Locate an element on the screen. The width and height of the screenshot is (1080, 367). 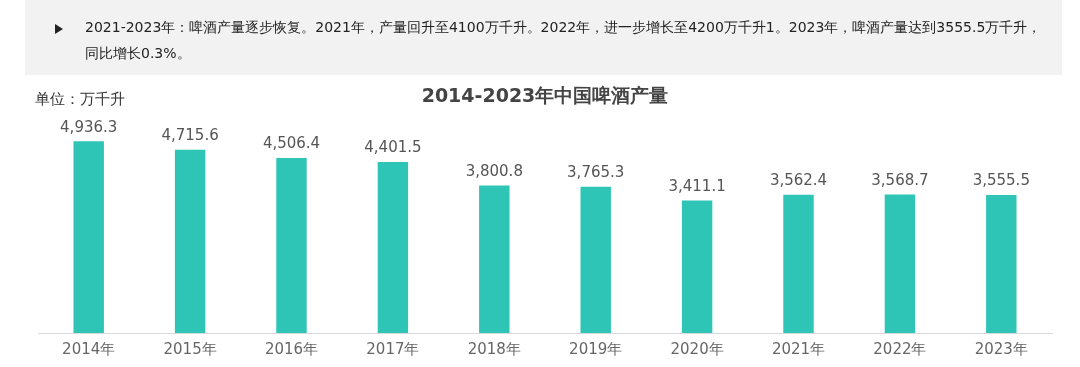
data-label: 3,555.5 is located at coordinates (1001, 180).